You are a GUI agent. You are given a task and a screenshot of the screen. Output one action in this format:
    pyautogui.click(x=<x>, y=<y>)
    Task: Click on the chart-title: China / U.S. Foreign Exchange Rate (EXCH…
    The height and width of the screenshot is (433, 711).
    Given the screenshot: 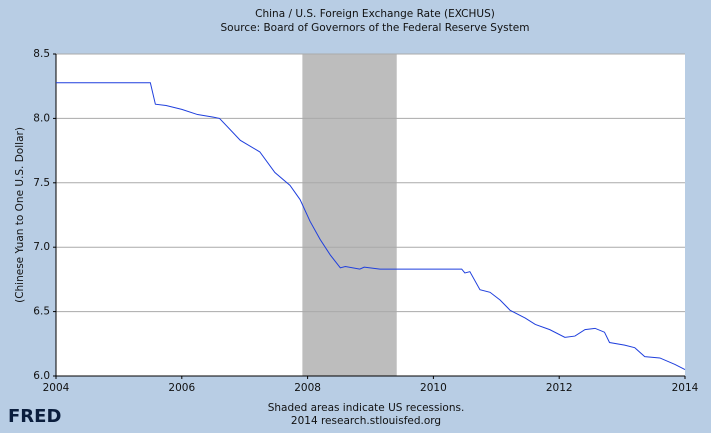 What is the action you would take?
    pyautogui.click(x=375, y=14)
    